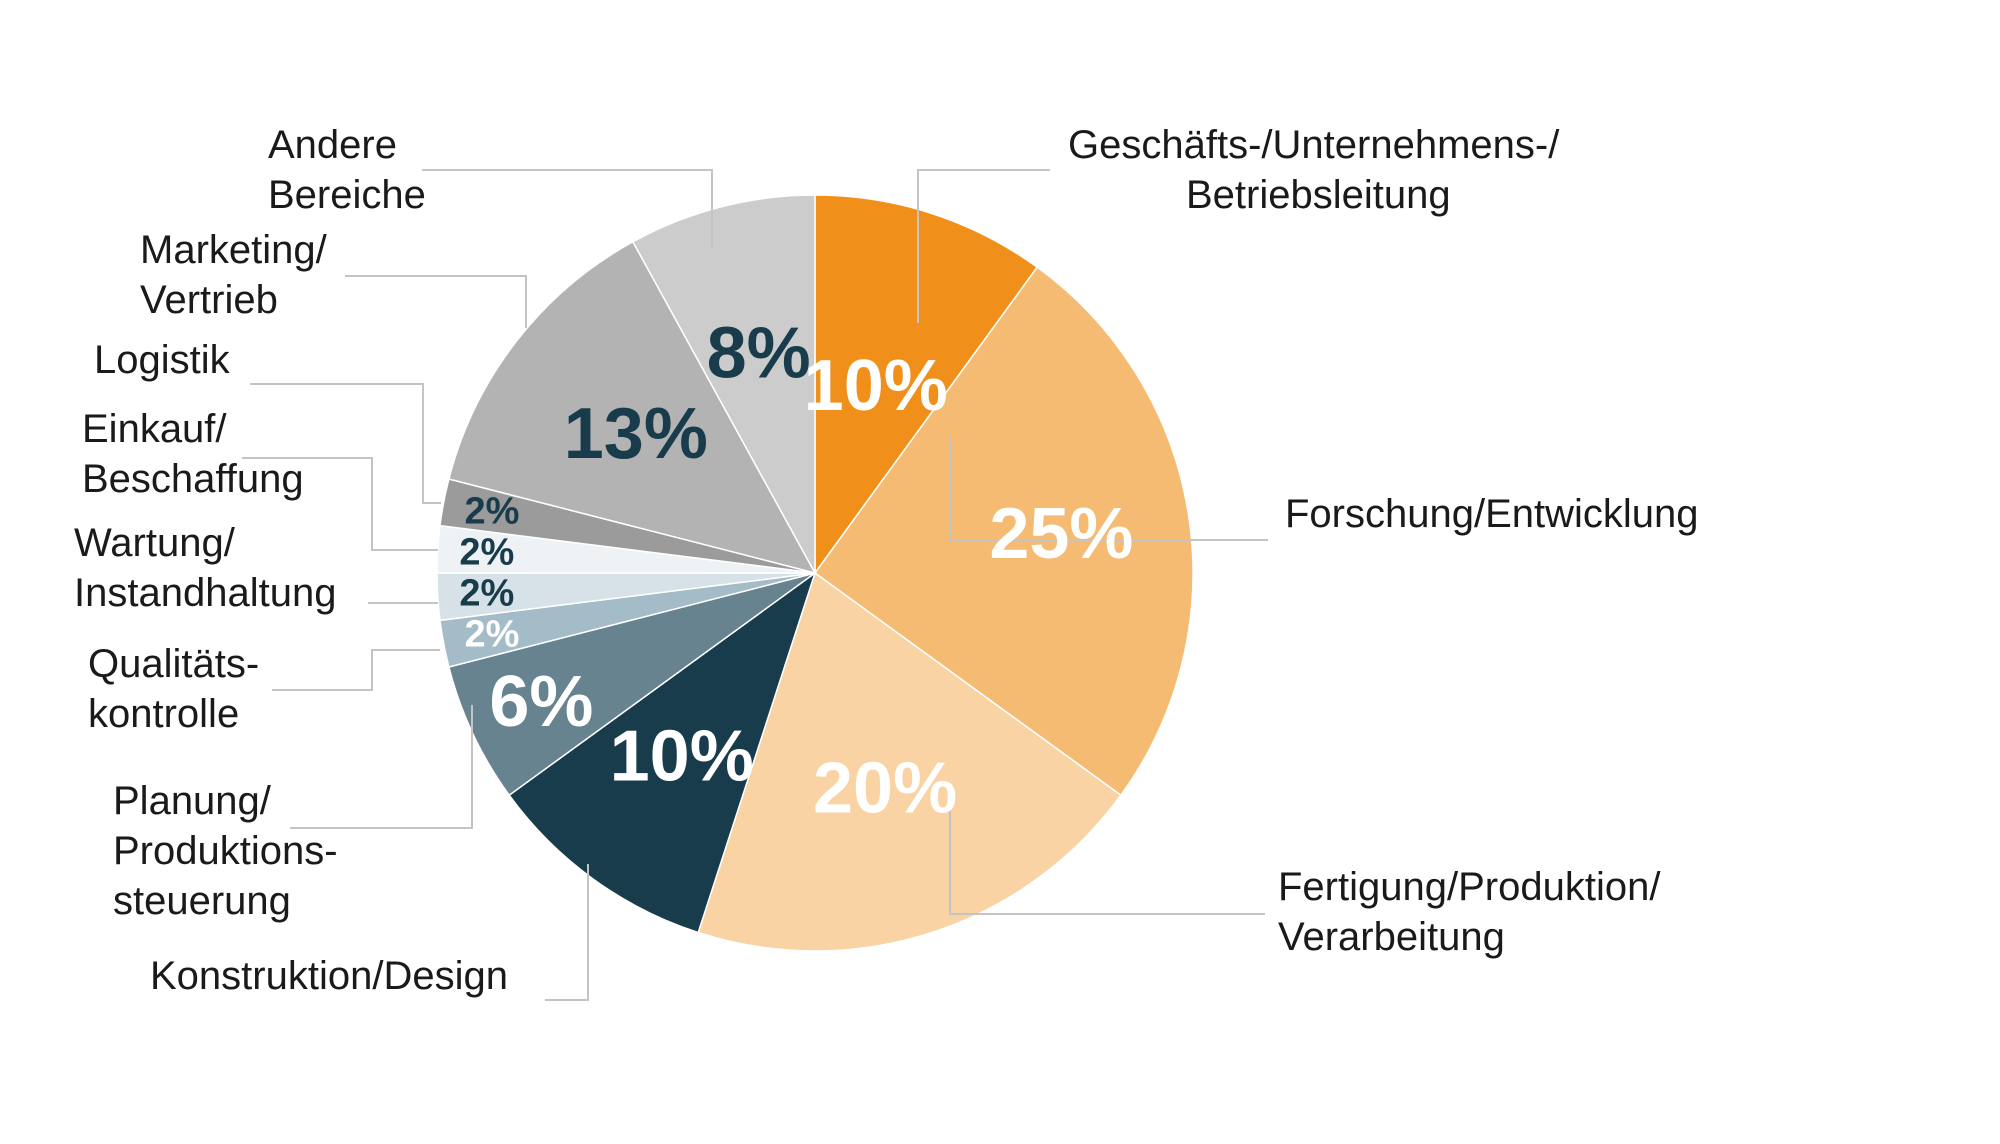 This screenshot has height=1144, width=2000. What do you see at coordinates (332, 145) in the screenshot?
I see `slice-category-label-line: Andere` at bounding box center [332, 145].